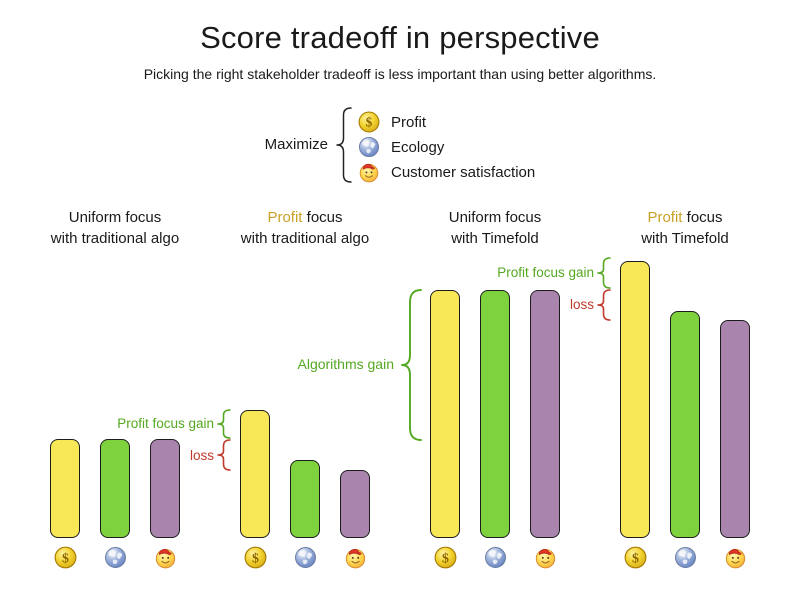 This screenshot has height=600, width=800. Describe the element at coordinates (495, 228) in the screenshot. I see `group-header-3: Uniform focus with Timefold` at that location.